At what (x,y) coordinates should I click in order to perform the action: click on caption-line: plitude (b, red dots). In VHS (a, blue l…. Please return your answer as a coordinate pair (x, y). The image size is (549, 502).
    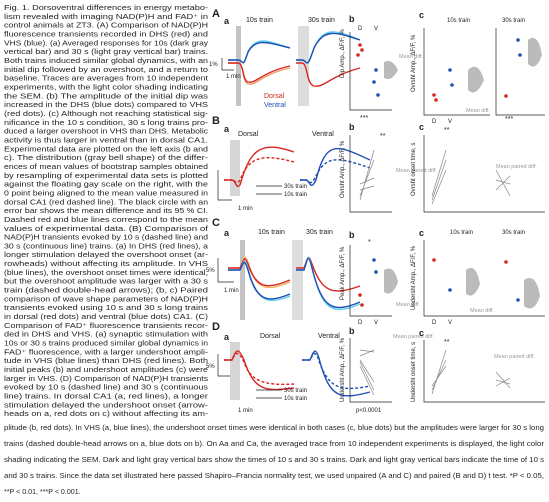
    Looking at the image, I should click on (274, 428).